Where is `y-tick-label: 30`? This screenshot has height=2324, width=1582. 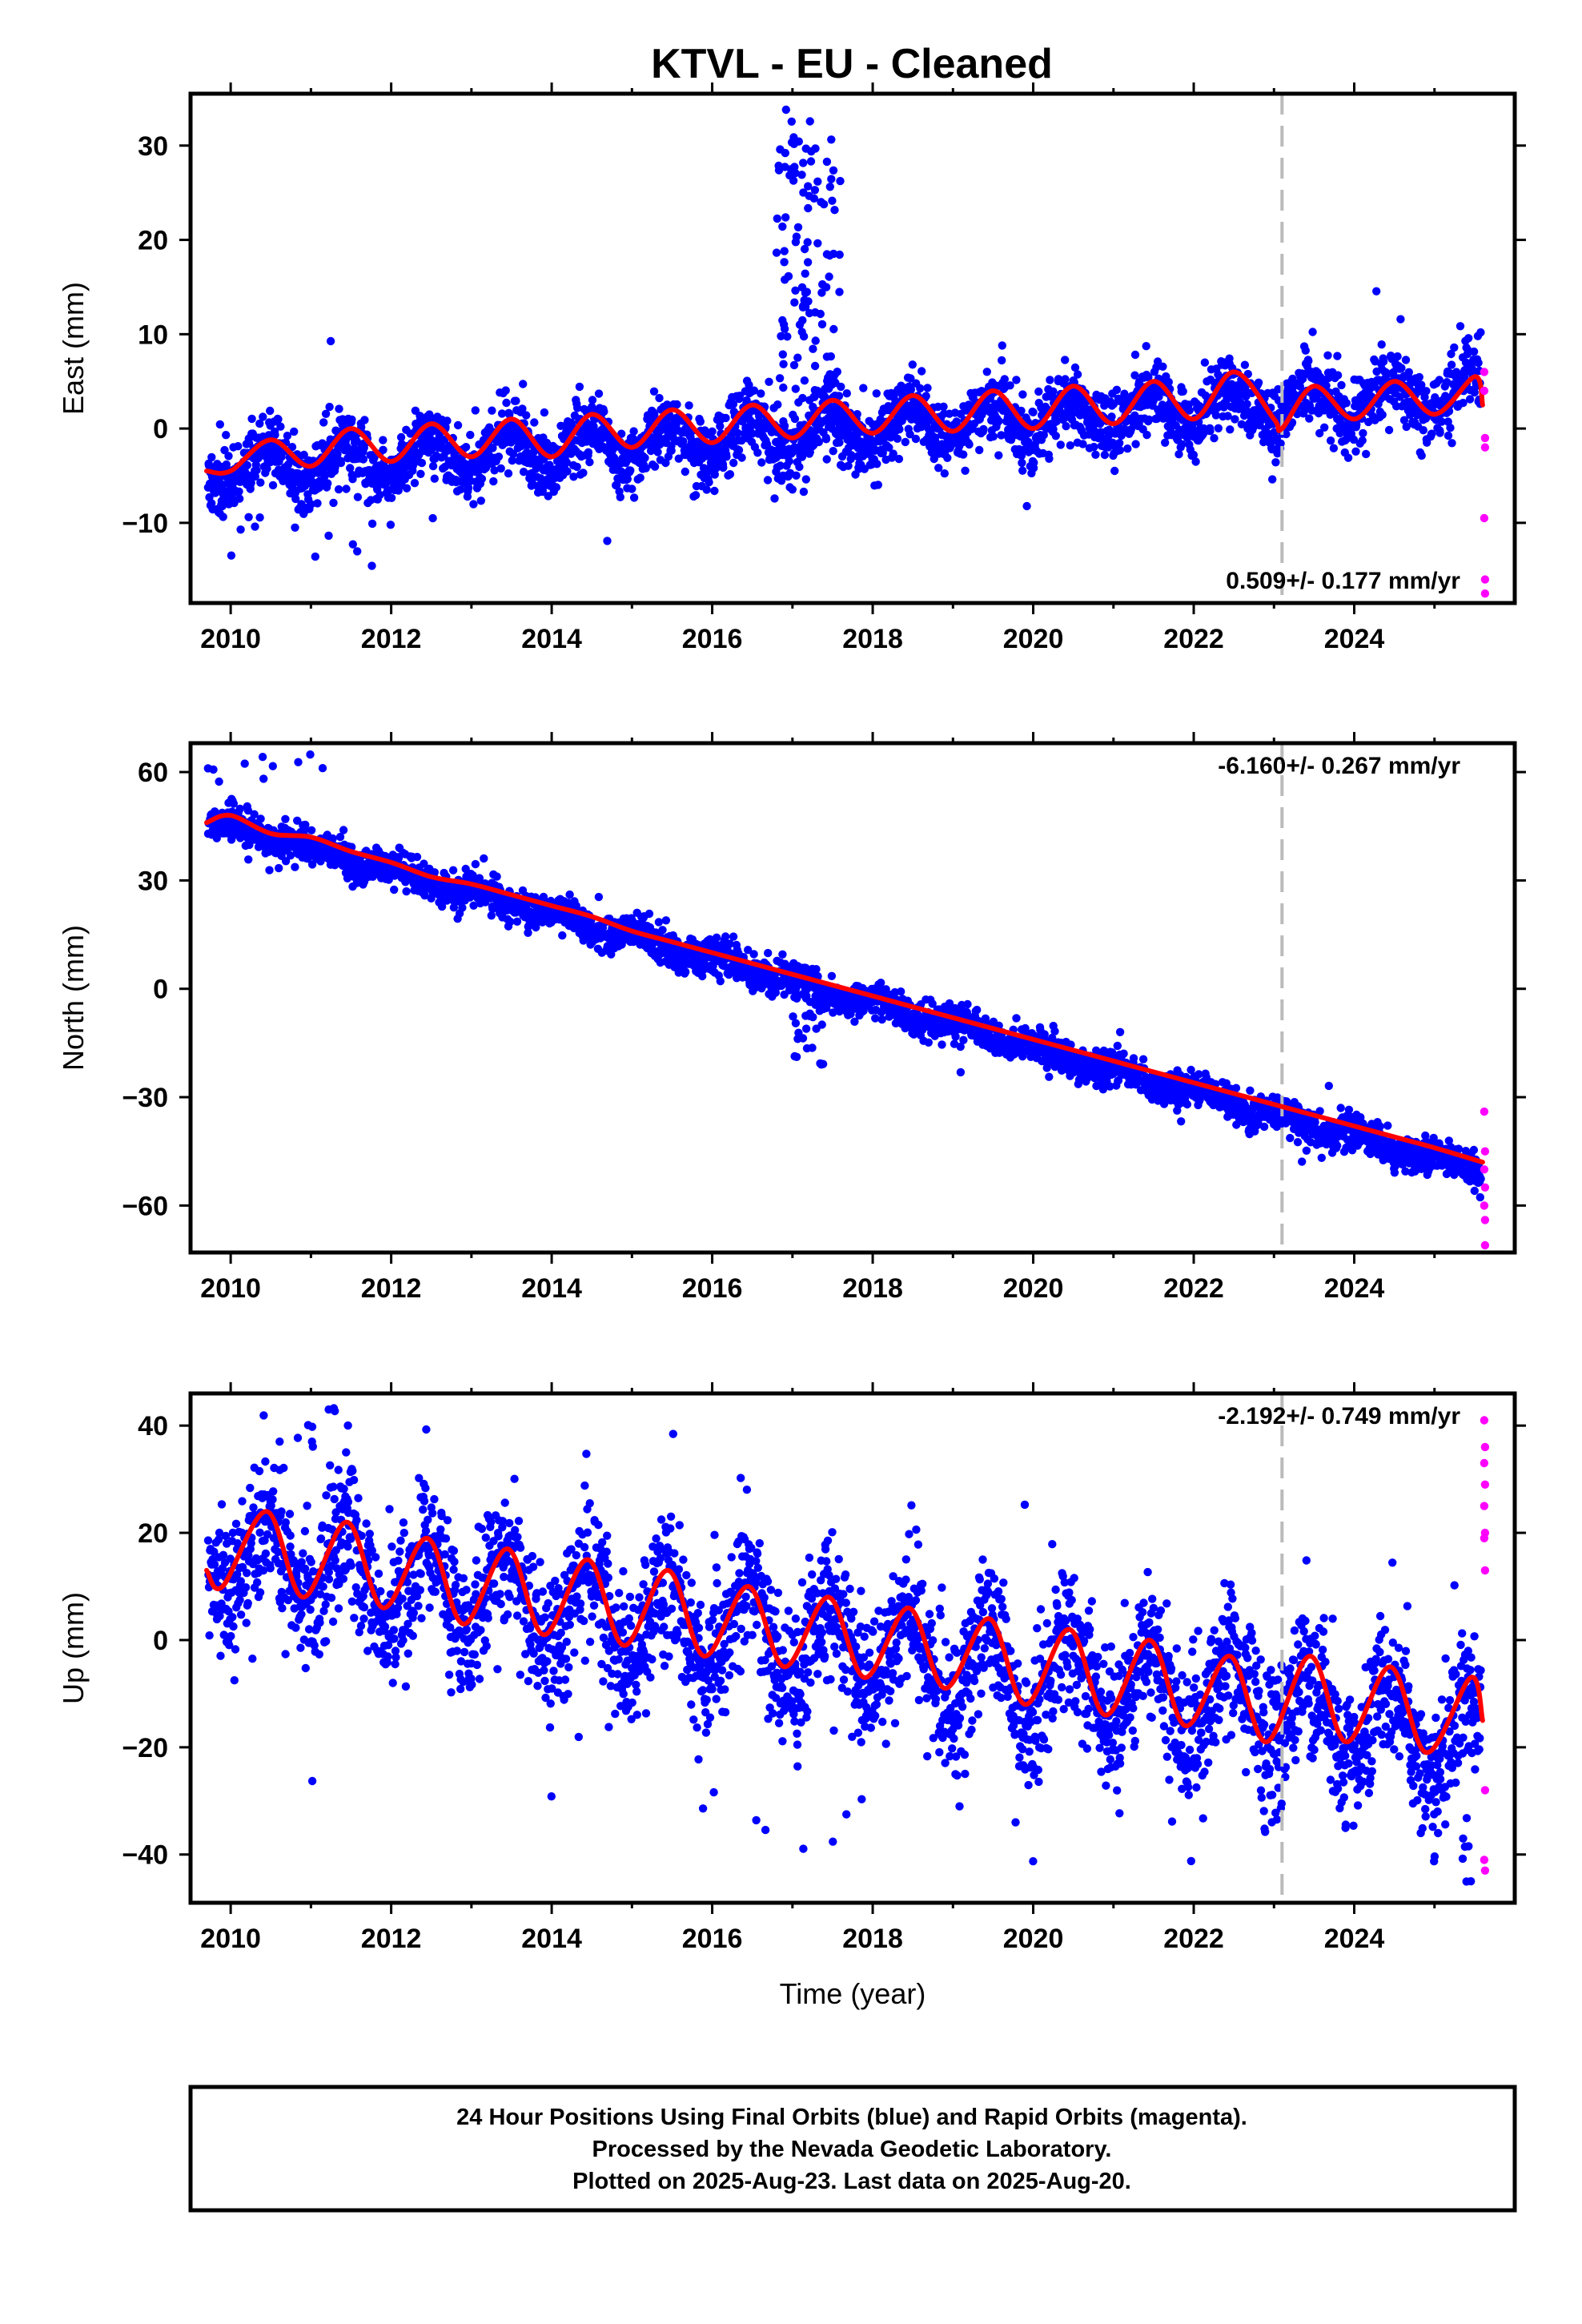
y-tick-label: 30 is located at coordinates (153, 146).